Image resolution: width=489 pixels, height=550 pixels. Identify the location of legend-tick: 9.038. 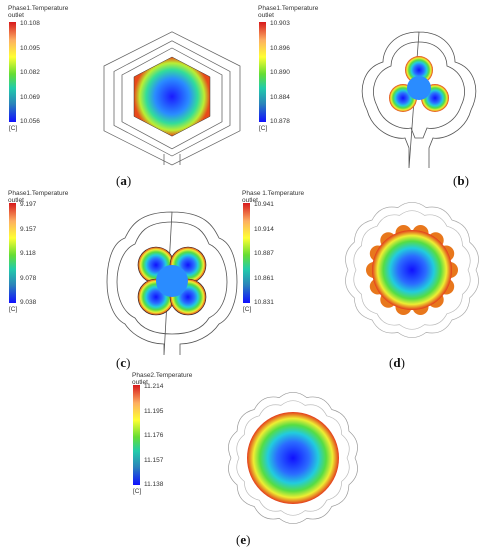
(28, 302).